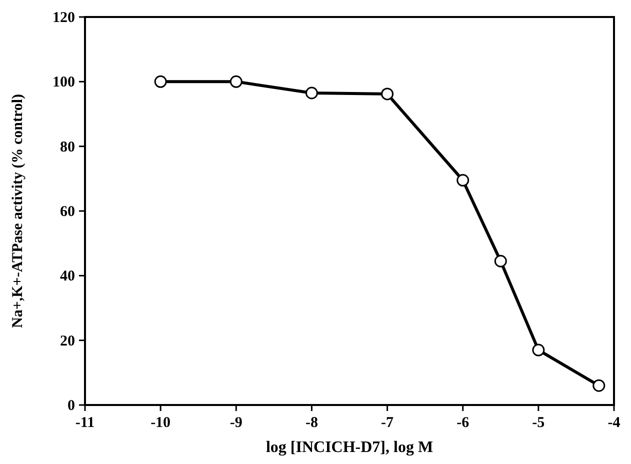  I want to click on y-axis-title: Na+,K+-ATPase activity (% control), so click(18, 211).